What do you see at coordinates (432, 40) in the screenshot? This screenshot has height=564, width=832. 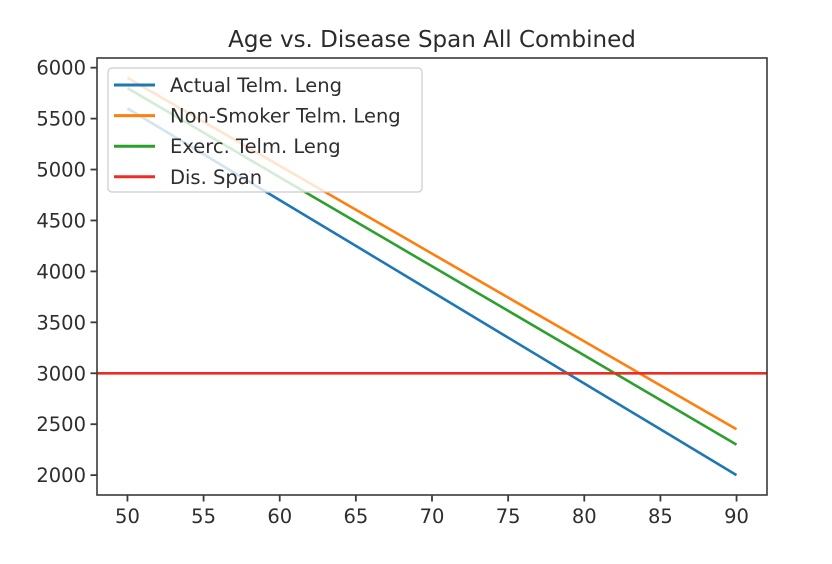 I see `chart-title: Age vs. Disease Span All Combined` at bounding box center [432, 40].